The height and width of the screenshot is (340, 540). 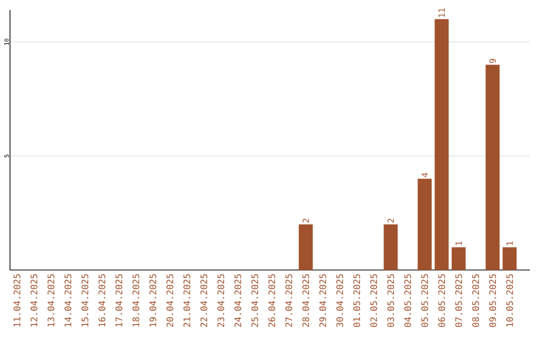 I want to click on x-tick-label: 26.04.2025, so click(x=272, y=300).